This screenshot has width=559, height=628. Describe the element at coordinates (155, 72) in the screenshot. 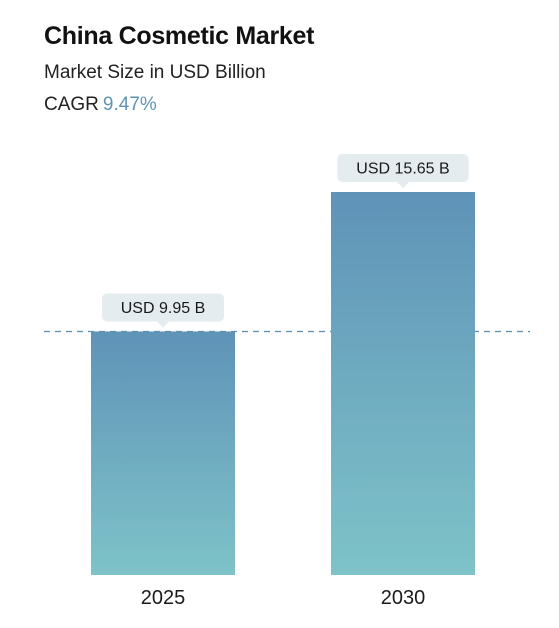

I see `chart-subtitle: Market Size in USD Billion` at that location.